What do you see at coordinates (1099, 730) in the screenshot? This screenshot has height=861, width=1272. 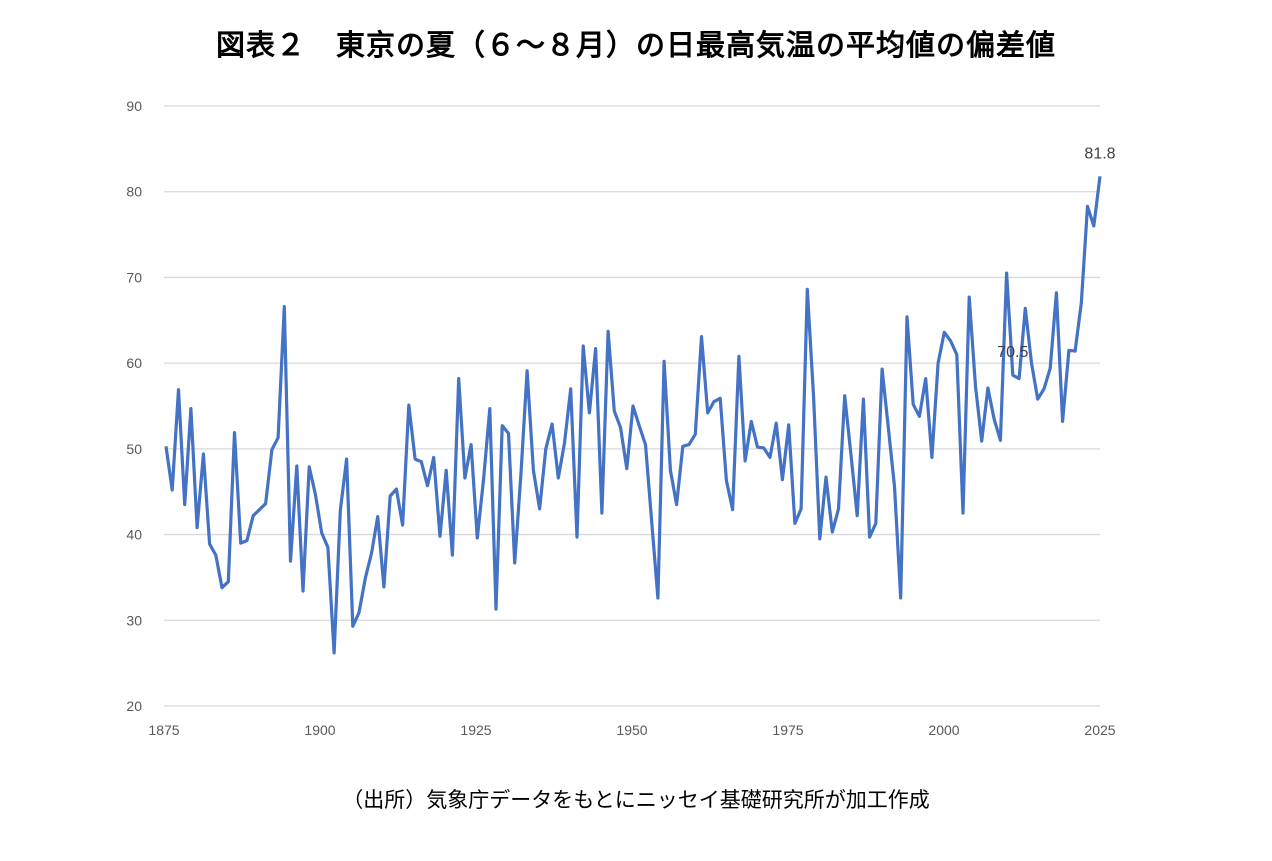 I see `x-tick-label: 2025` at bounding box center [1099, 730].